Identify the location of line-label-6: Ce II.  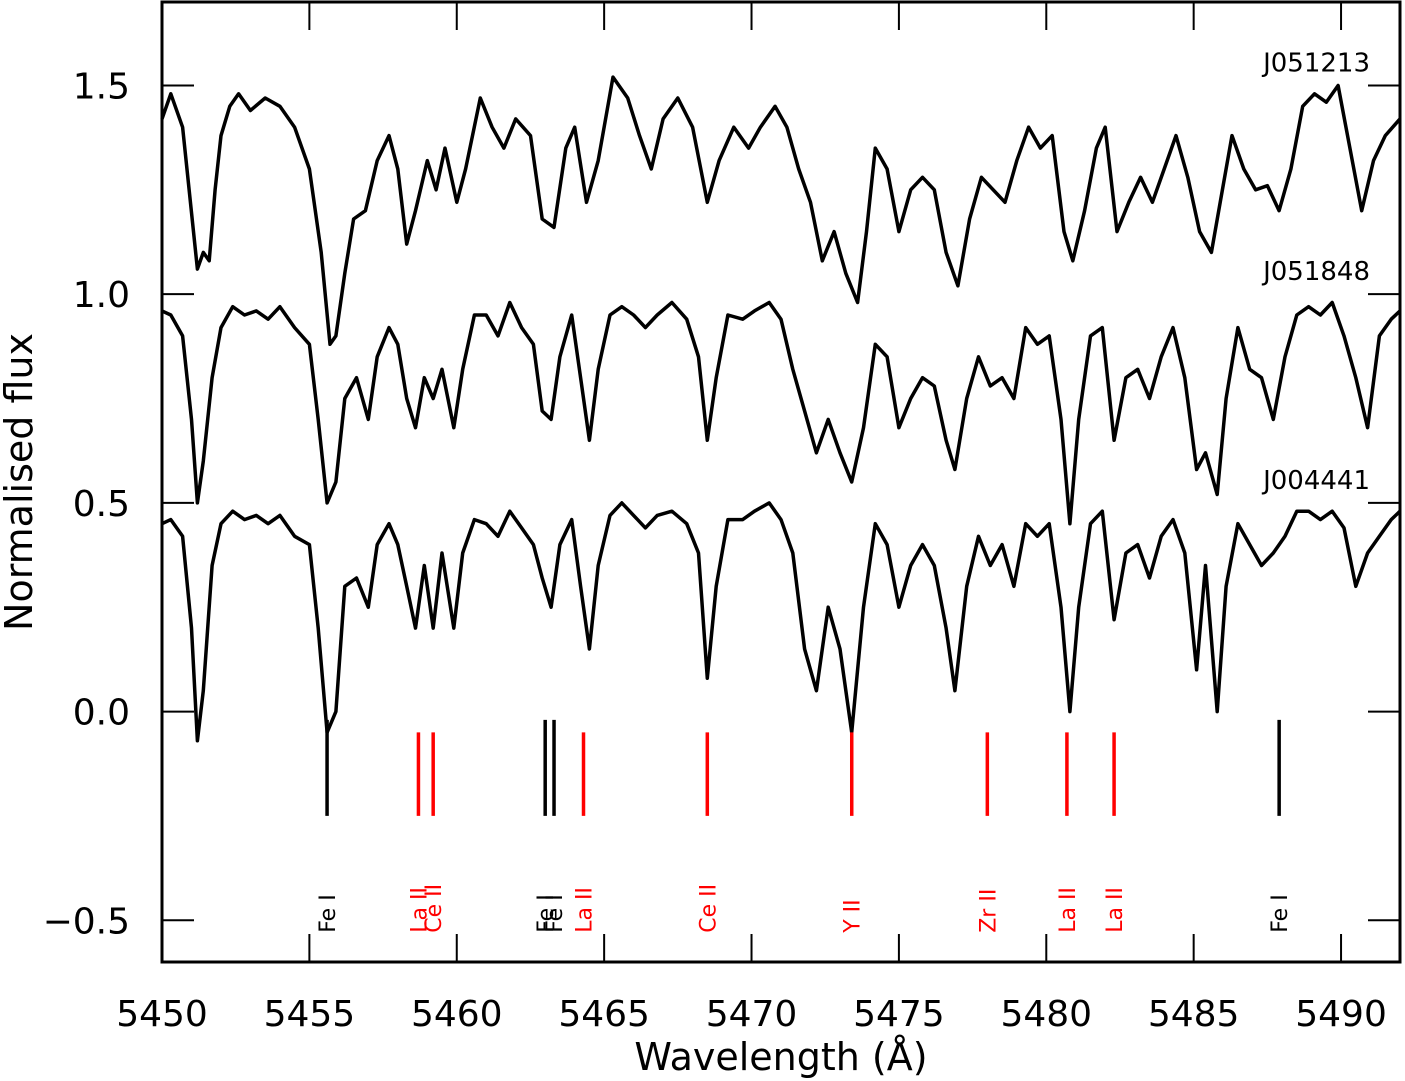
(708, 908).